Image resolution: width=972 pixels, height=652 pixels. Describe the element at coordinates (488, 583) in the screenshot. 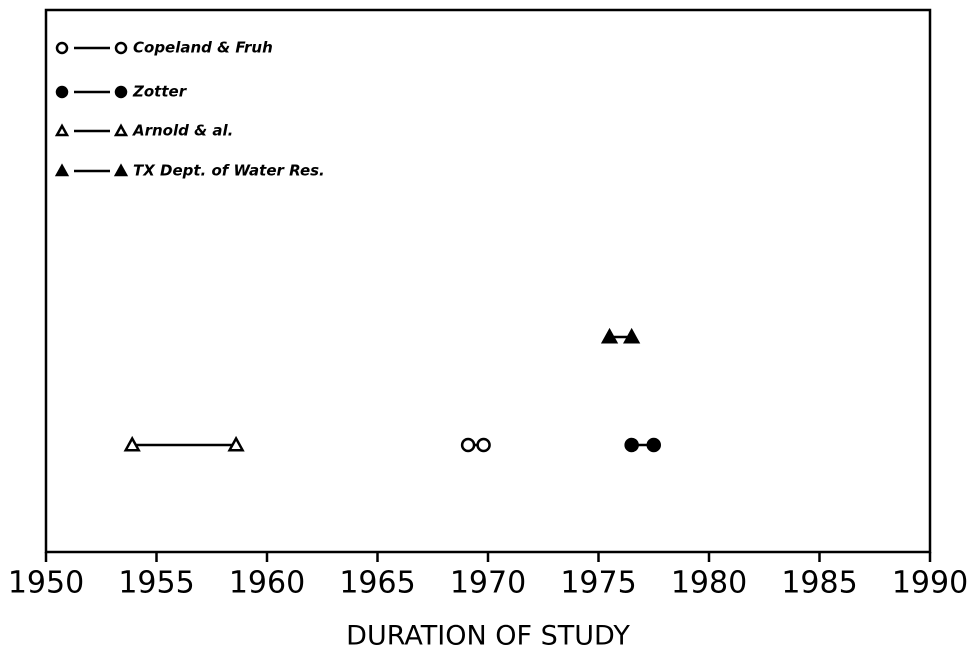

I see `x-tick-label: 1970` at that location.